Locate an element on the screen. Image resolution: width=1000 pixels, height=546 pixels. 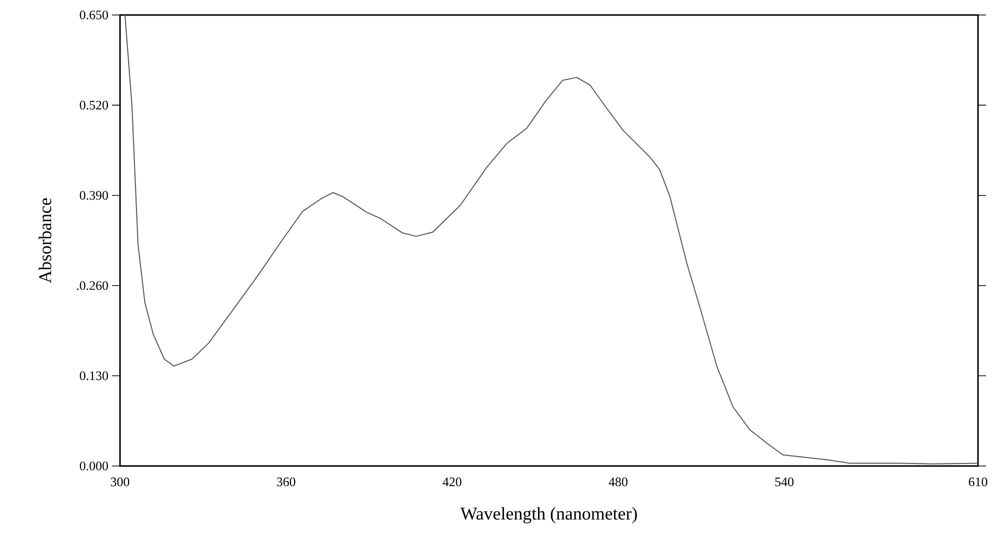
y-axis-title: Absorbance is located at coordinates (45, 241).